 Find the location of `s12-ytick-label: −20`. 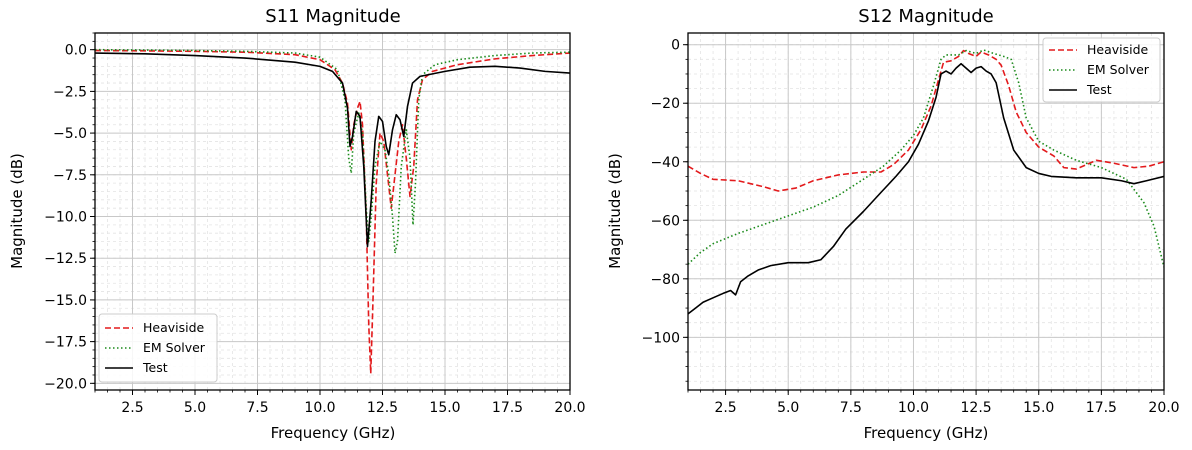

s12-ytick-label: −20 is located at coordinates (665, 104).